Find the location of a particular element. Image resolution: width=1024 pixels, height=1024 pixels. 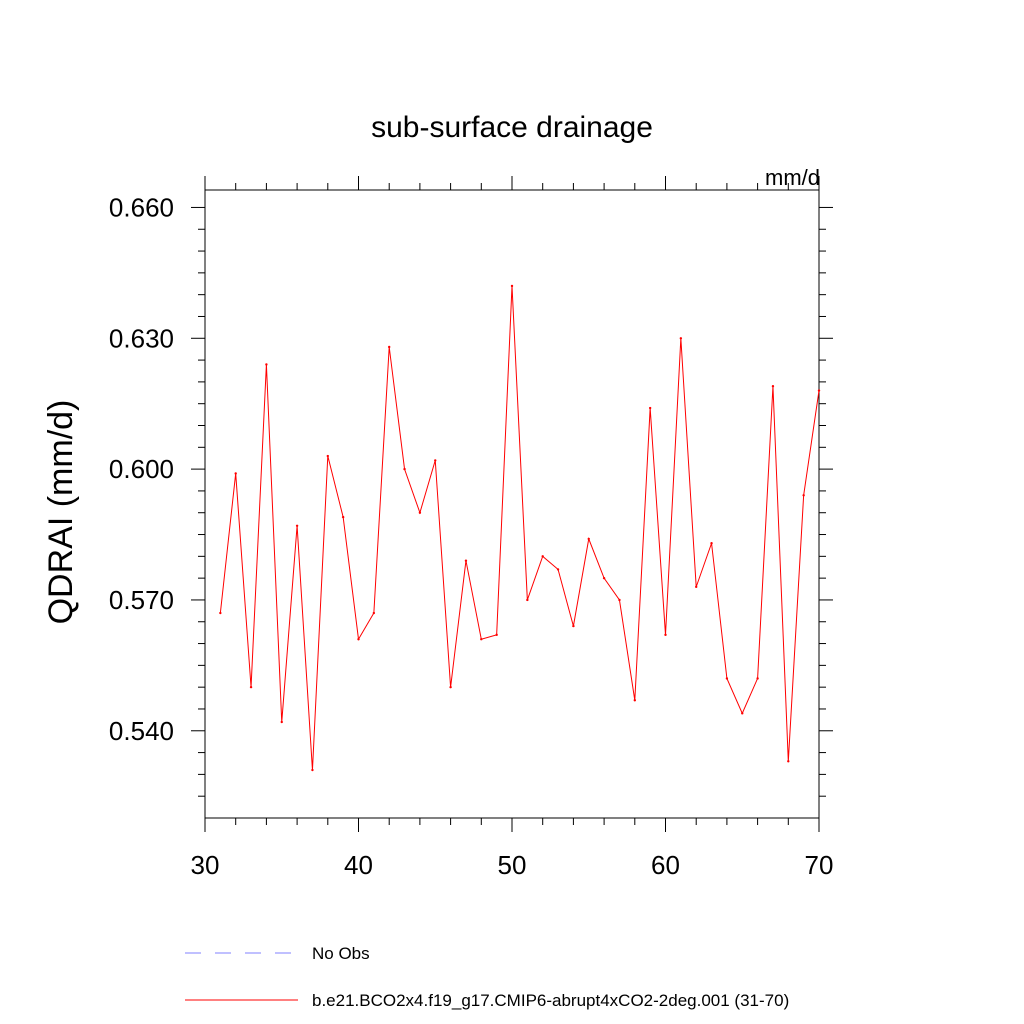

y-axis-label: QDRAI (mm/d) is located at coordinates (61, 512).